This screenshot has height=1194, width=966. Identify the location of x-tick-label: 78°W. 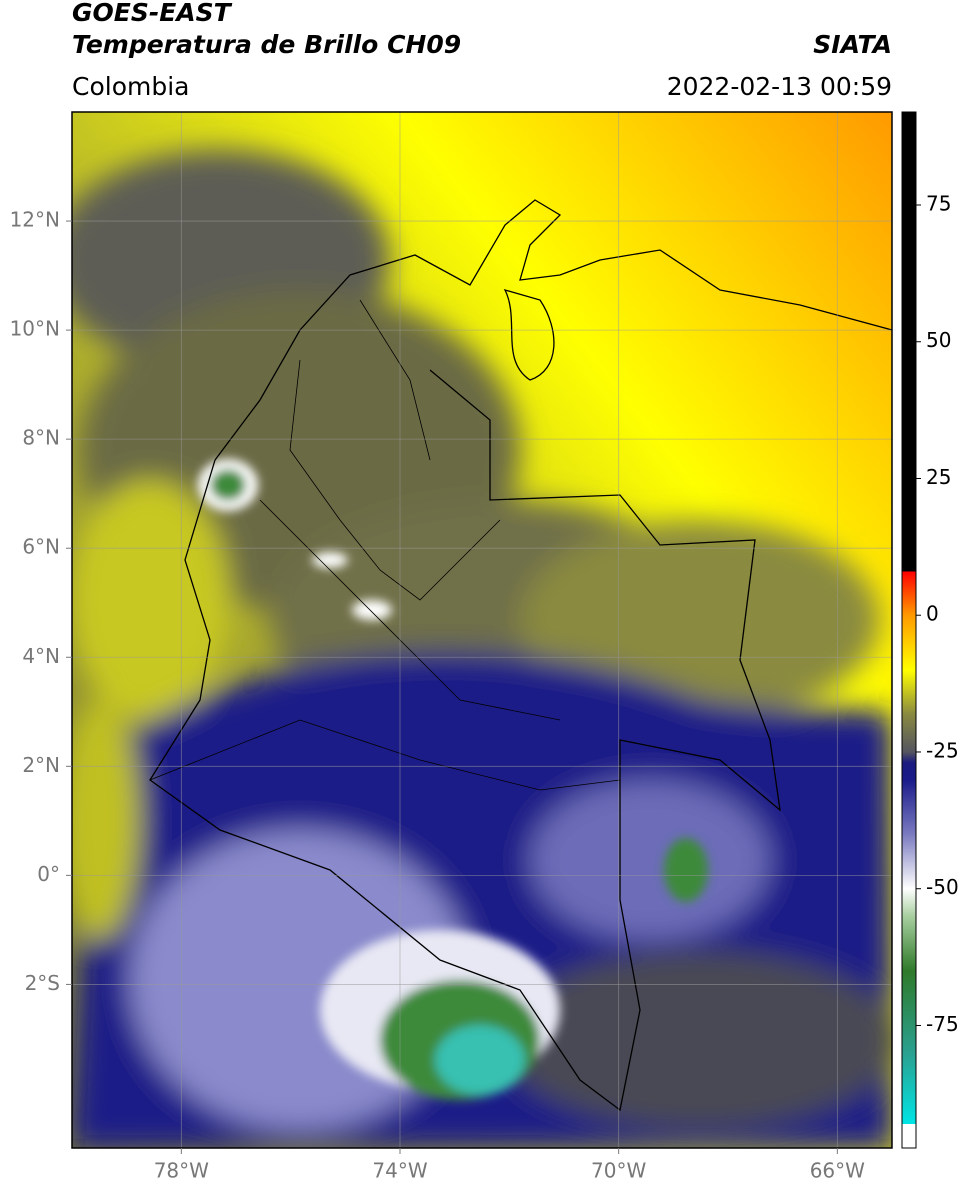
(181, 1171).